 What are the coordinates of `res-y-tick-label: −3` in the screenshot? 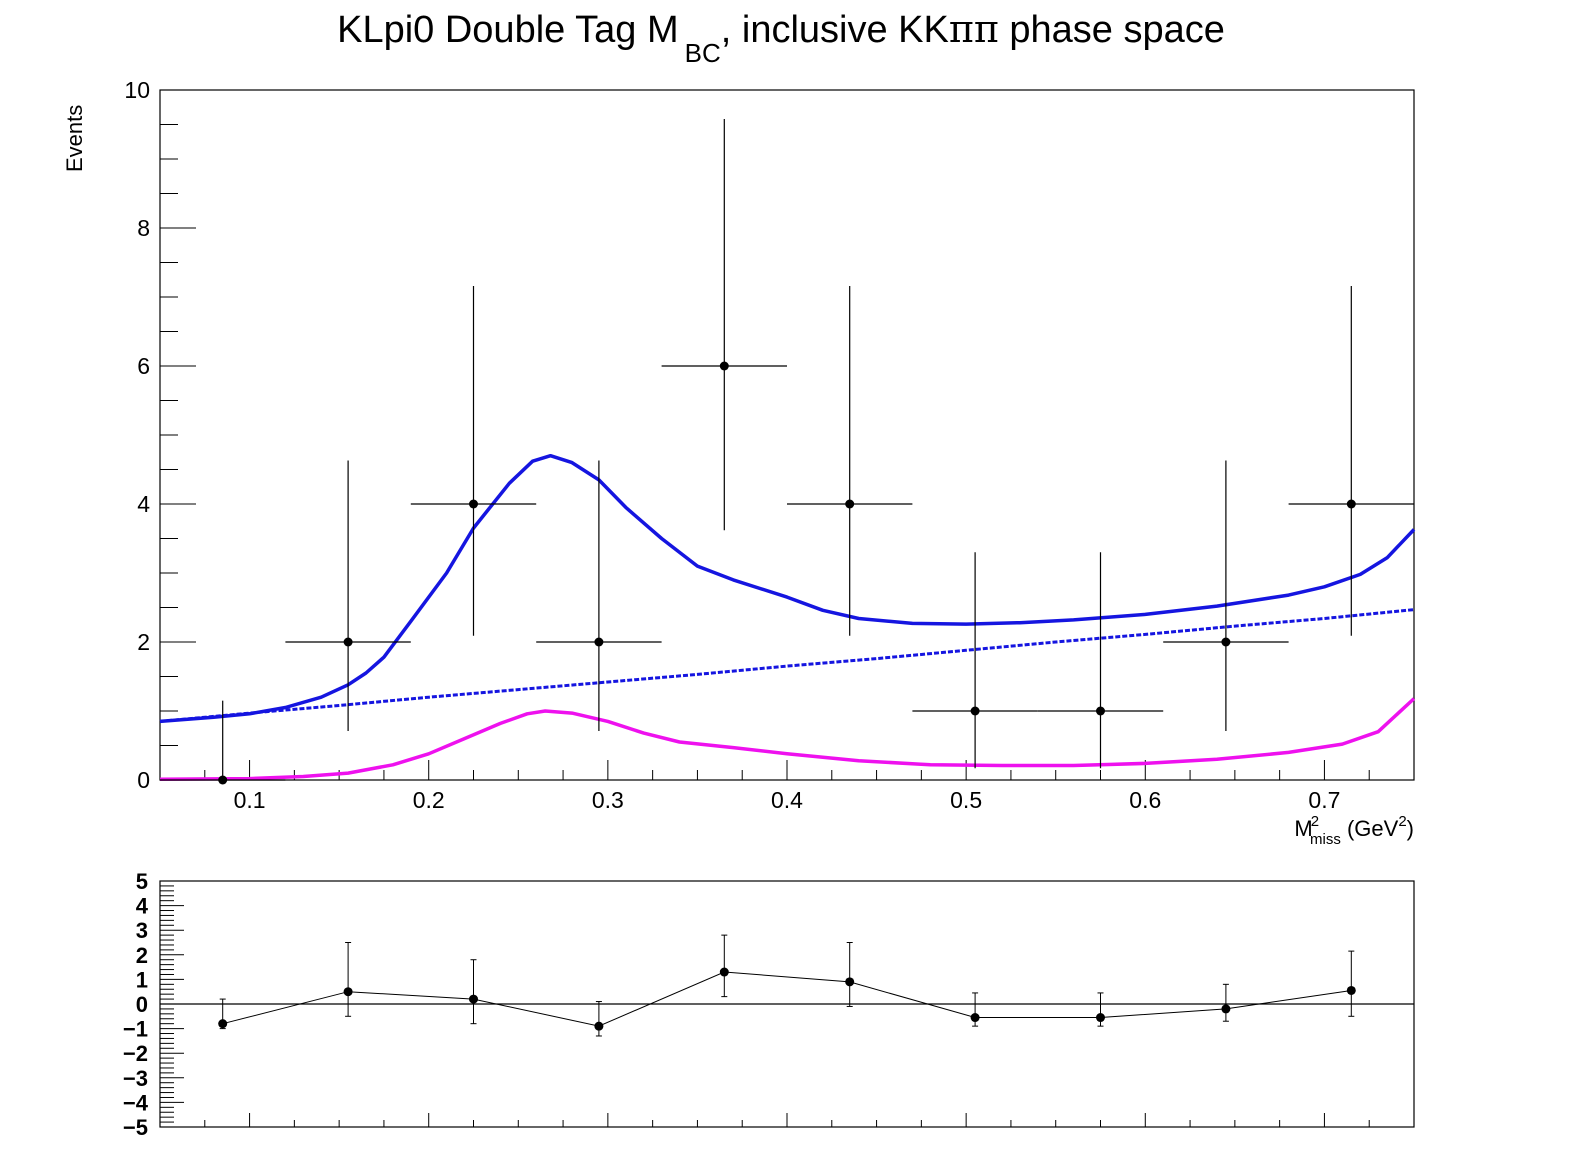 It's located at (135, 1078).